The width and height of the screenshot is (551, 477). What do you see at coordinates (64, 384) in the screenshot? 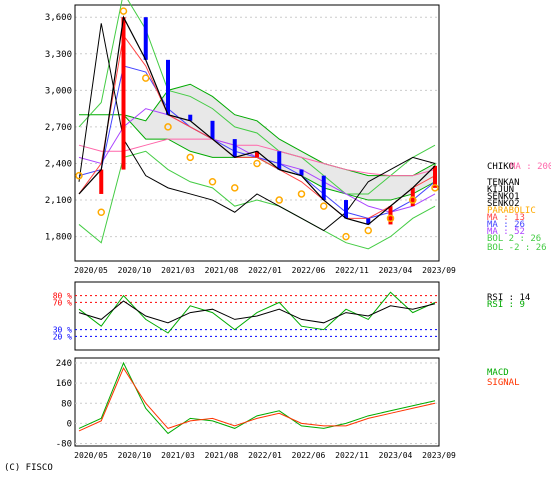
I see `macd-y-tick-label: 160` at bounding box center [64, 384].